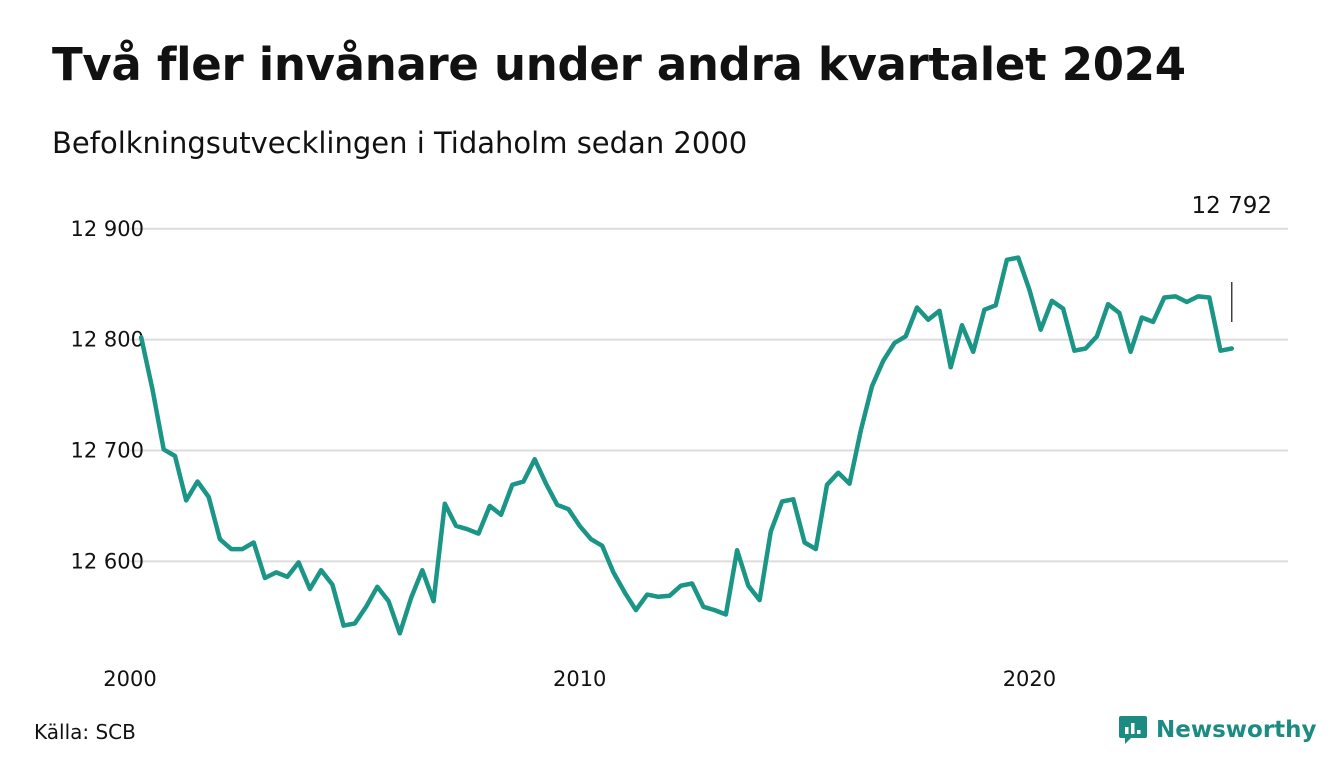 The image size is (1340, 780). What do you see at coordinates (1232, 257) in the screenshot?
I see `last-value-annotation: 12 792` at bounding box center [1232, 257].